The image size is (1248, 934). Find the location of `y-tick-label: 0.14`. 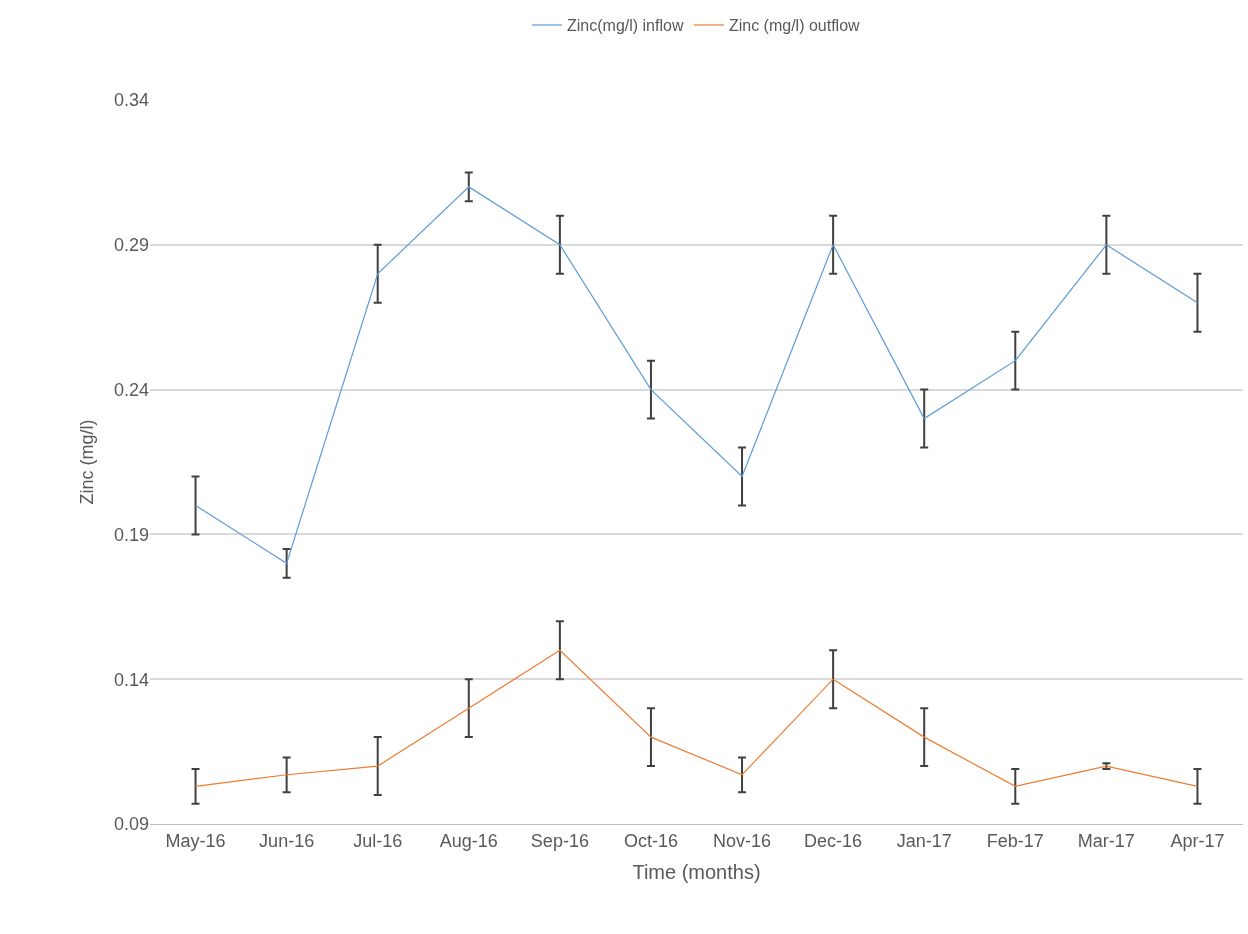

y-tick-label: 0.14 is located at coordinates (131, 679).